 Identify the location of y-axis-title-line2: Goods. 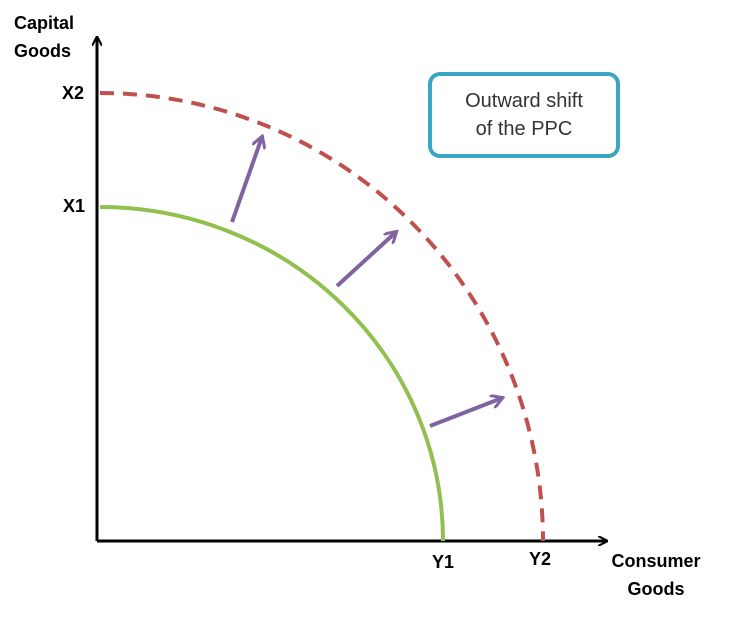
(42, 51).